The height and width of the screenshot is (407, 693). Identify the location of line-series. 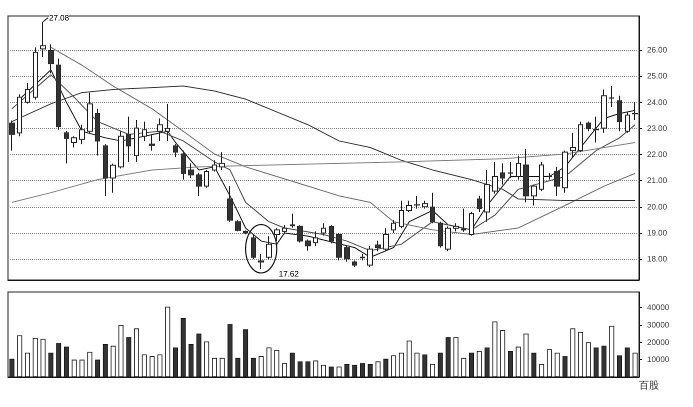
(323, 172).